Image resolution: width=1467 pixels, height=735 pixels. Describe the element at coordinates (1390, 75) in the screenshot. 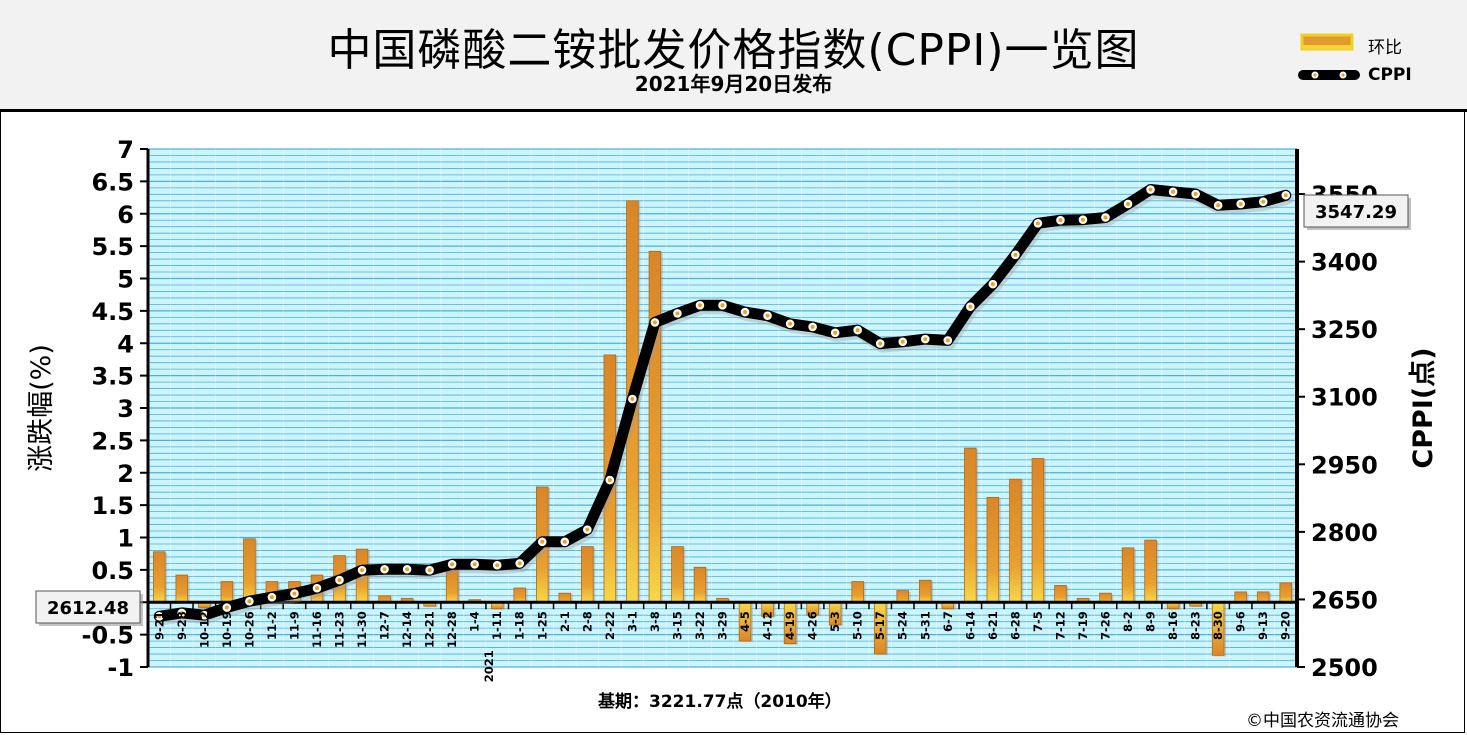

I see `legend-line-label: CPPI` at that location.